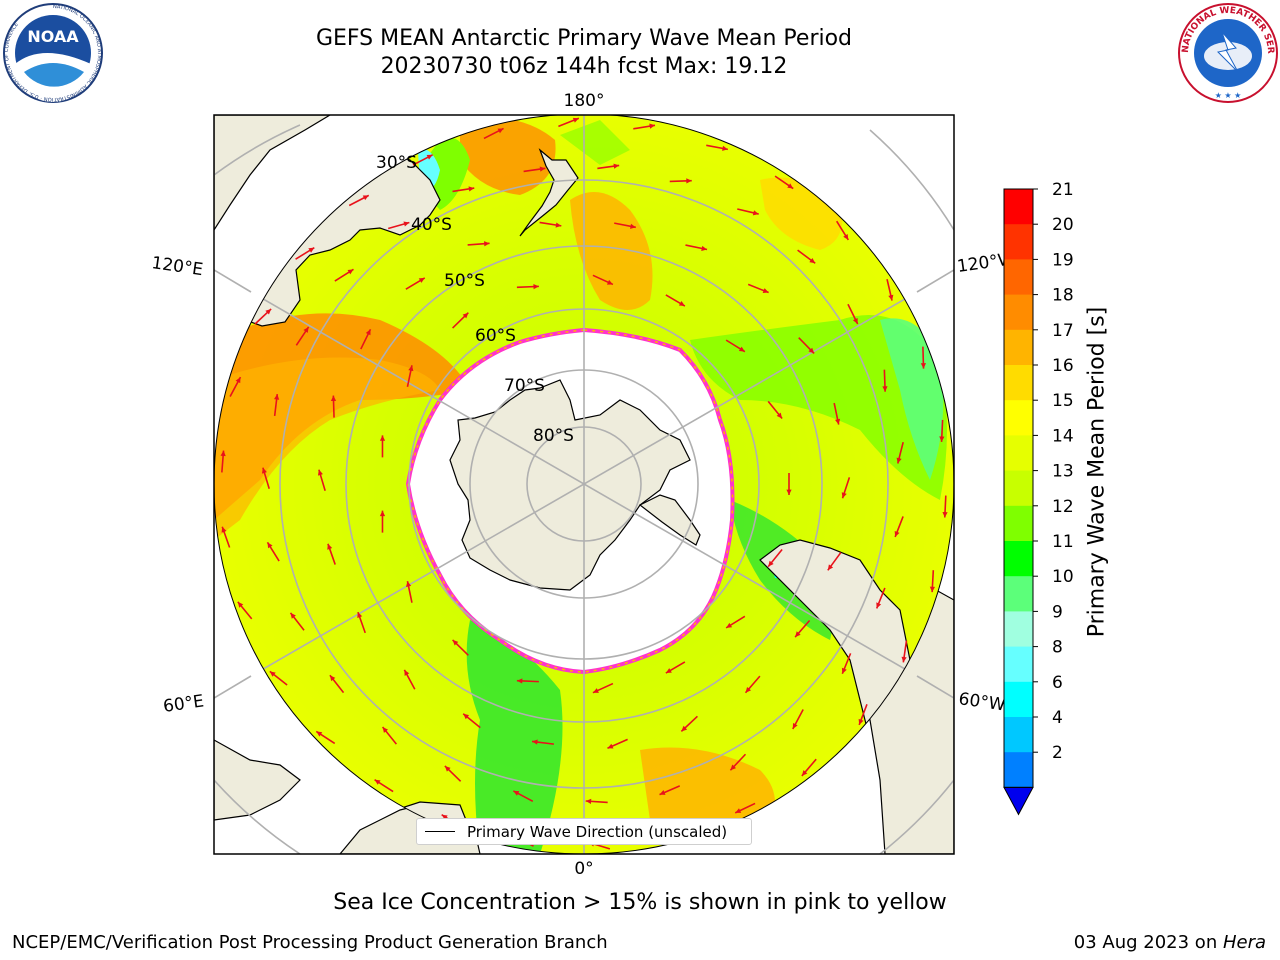 The height and width of the screenshot is (960, 1280). What do you see at coordinates (1063, 260) in the screenshot?
I see `colorbar-tick-label: 19` at bounding box center [1063, 260].